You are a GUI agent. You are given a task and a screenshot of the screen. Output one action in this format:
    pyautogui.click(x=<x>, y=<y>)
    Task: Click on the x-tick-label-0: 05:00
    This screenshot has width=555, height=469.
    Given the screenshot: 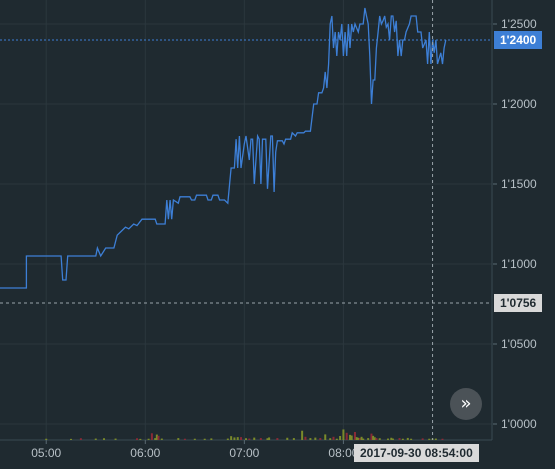 What is the action you would take?
    pyautogui.click(x=46, y=453)
    